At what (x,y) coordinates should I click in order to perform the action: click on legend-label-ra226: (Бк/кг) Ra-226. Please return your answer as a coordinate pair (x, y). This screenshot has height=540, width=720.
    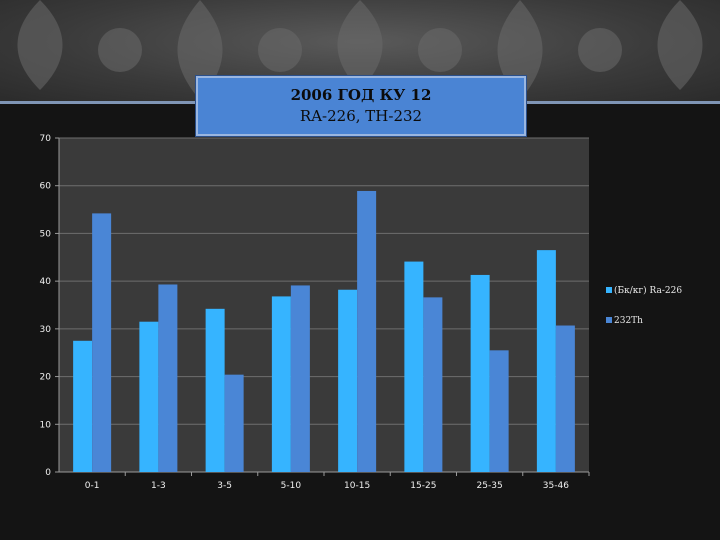
    Looking at the image, I should click on (648, 291).